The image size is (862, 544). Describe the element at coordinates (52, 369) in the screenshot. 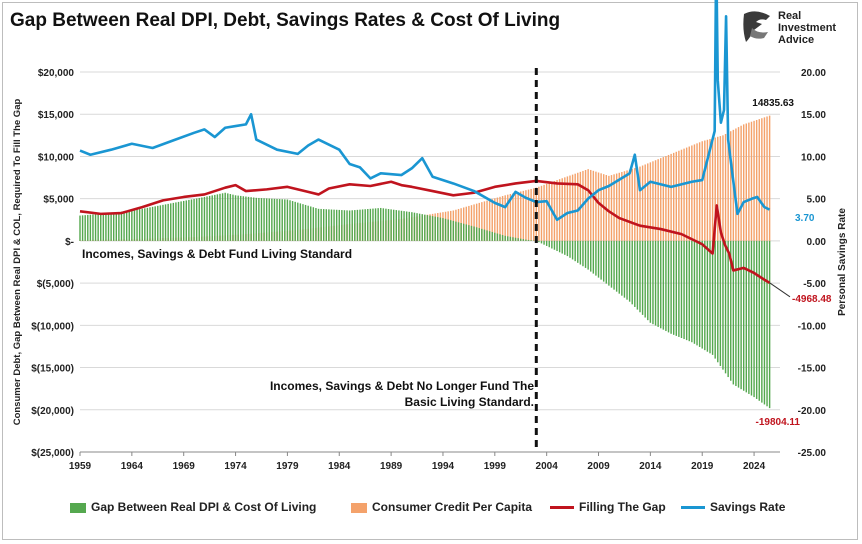

I see `y-tick-label-left: $(15,000)` at that location.